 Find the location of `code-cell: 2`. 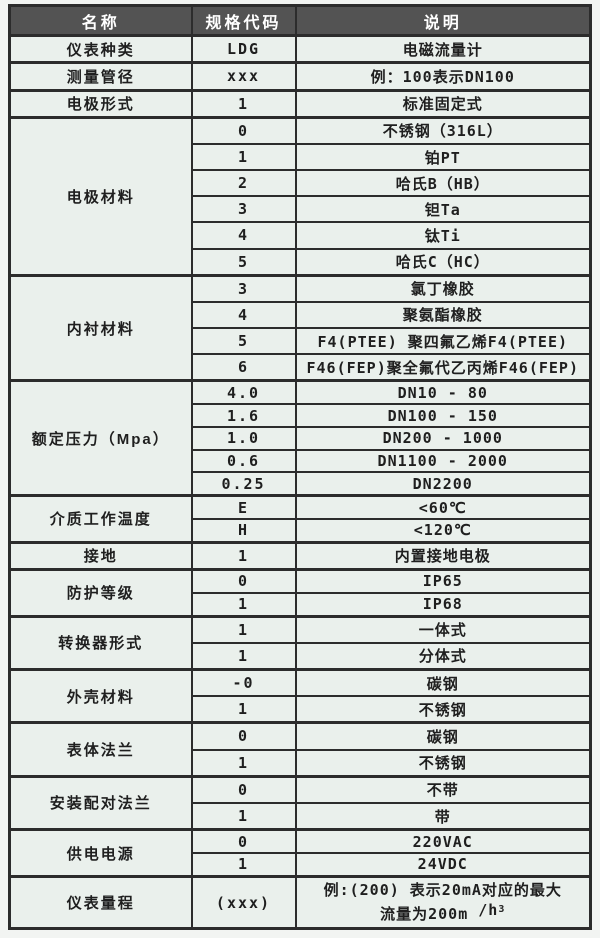

code-cell: 2 is located at coordinates (243, 183).